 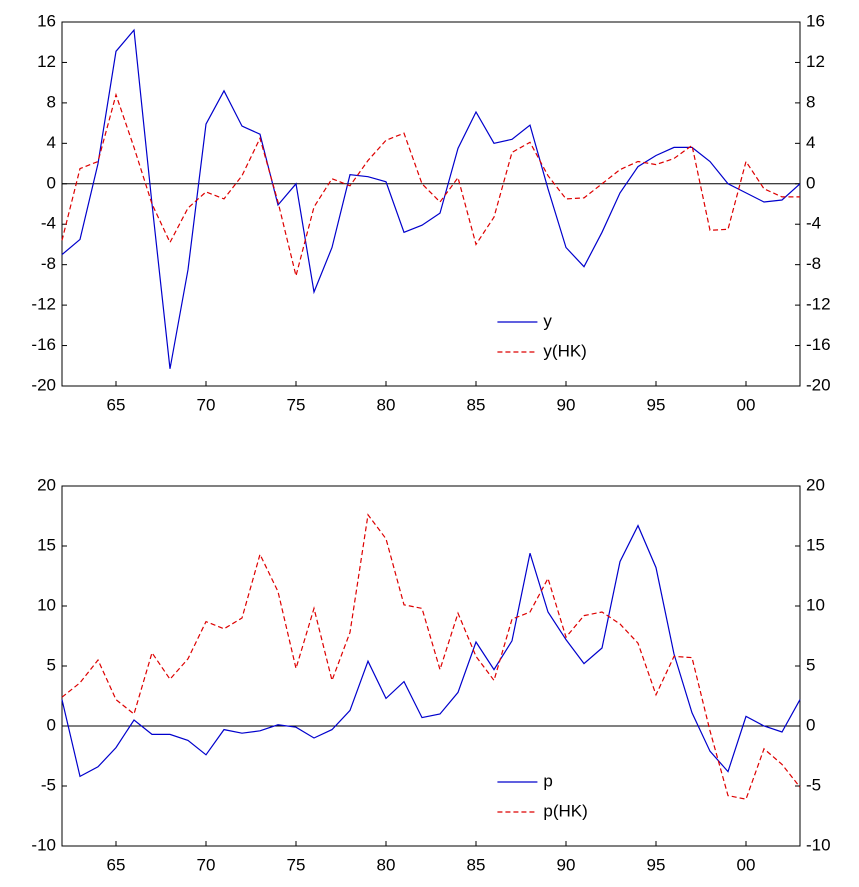 I want to click on legend-label: y, so click(x=547, y=320).